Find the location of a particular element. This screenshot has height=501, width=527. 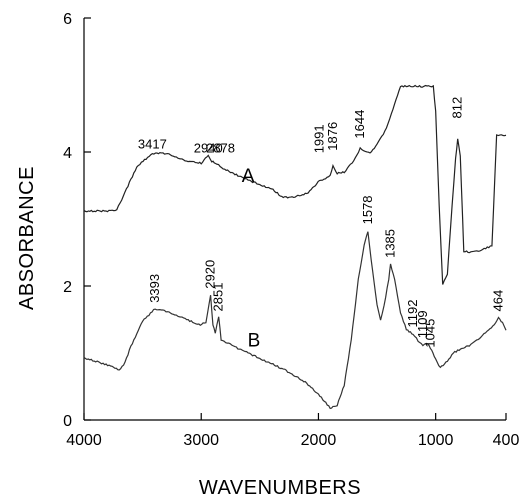

y-tick-label: 6 is located at coordinates (67, 19).